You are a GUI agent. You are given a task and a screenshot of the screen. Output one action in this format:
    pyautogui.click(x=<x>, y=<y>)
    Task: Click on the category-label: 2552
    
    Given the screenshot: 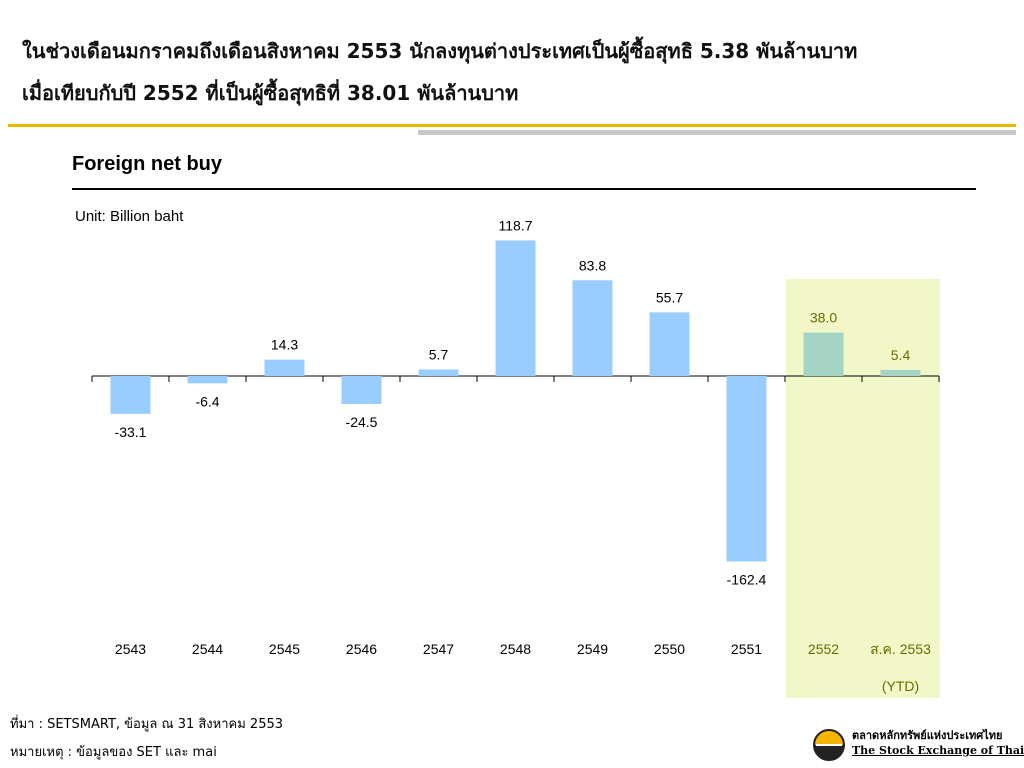 What is the action you would take?
    pyautogui.click(x=823, y=649)
    